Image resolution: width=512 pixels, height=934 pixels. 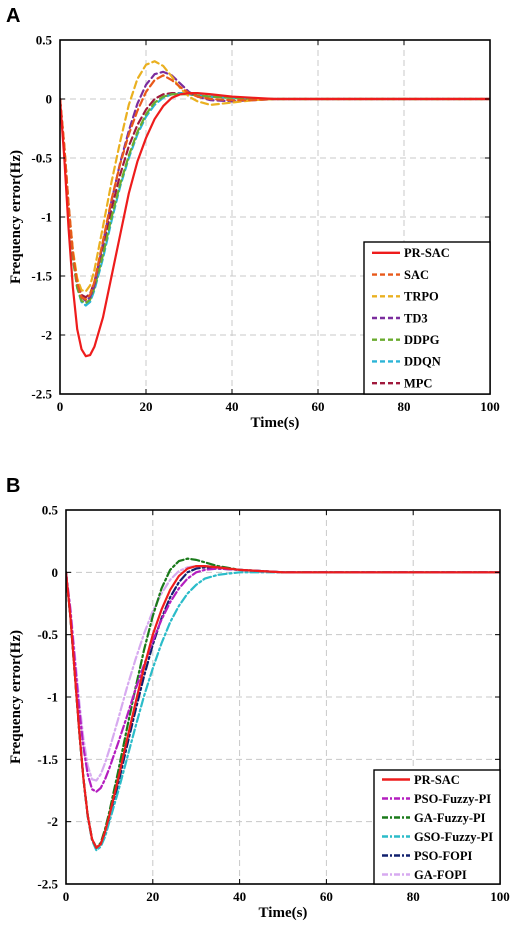 I want to click on legend-label: SAC, so click(x=416, y=275).